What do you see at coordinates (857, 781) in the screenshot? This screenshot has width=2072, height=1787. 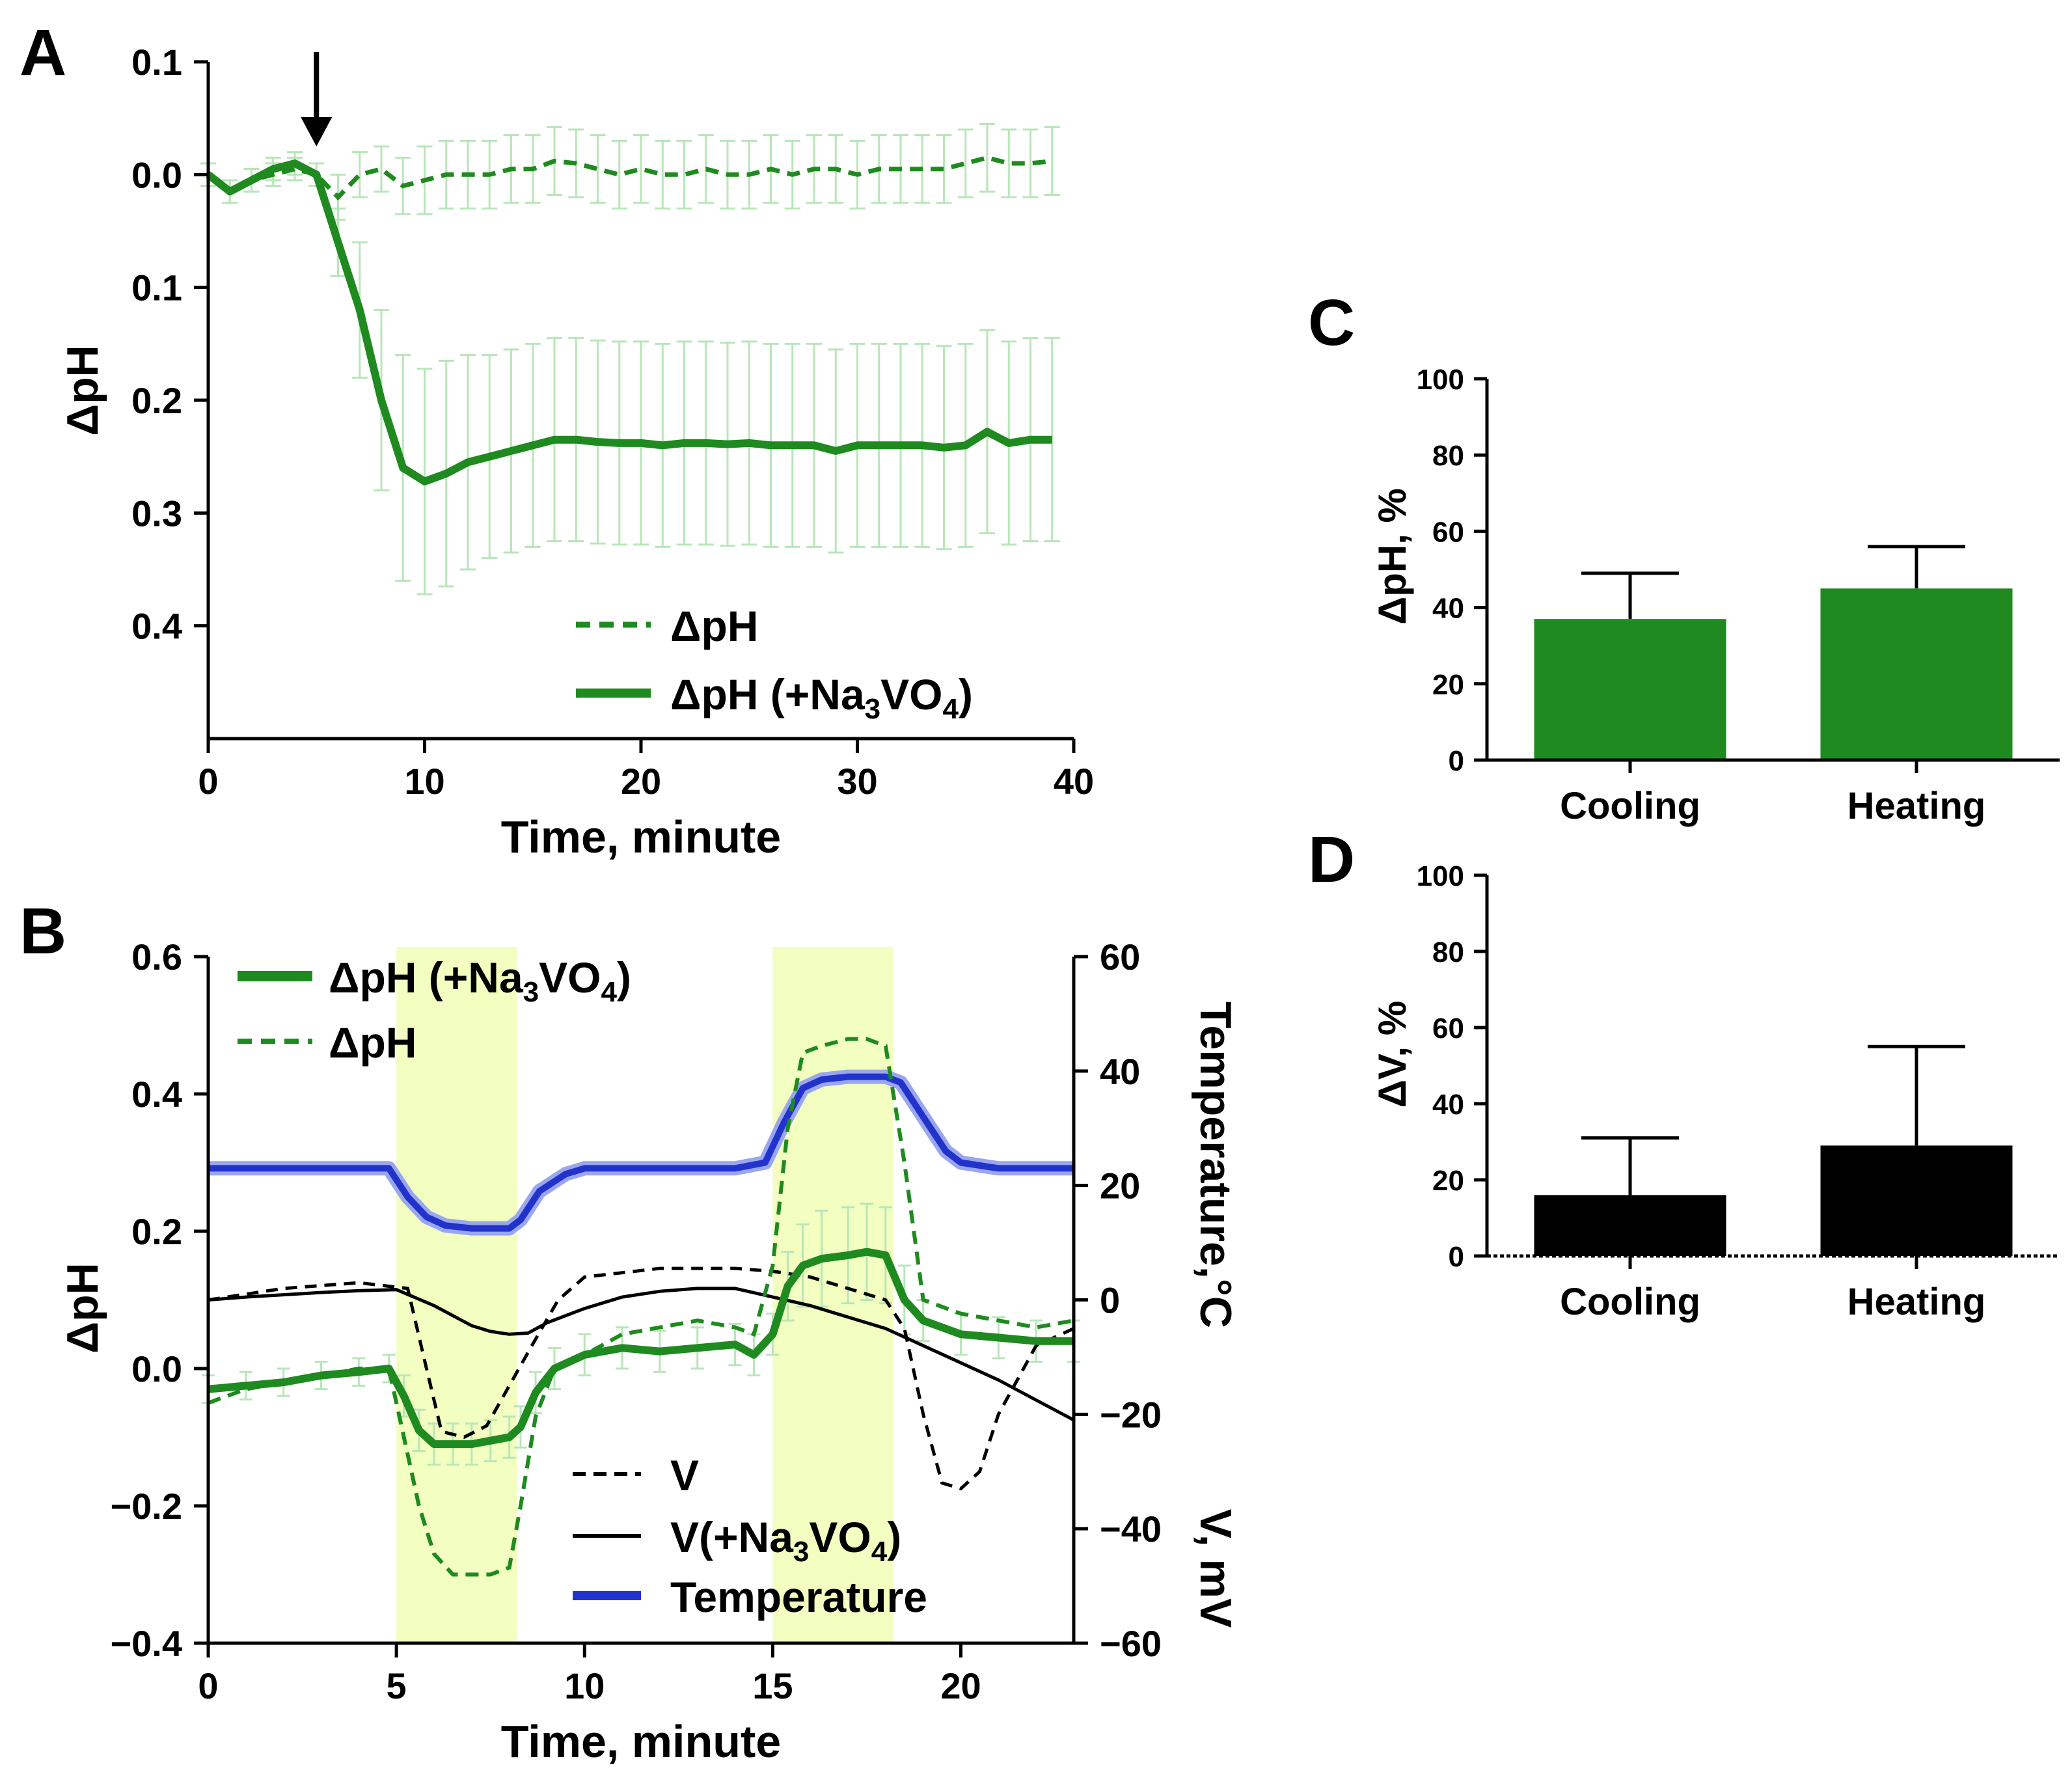 I see `x-tick-label: 30` at bounding box center [857, 781].